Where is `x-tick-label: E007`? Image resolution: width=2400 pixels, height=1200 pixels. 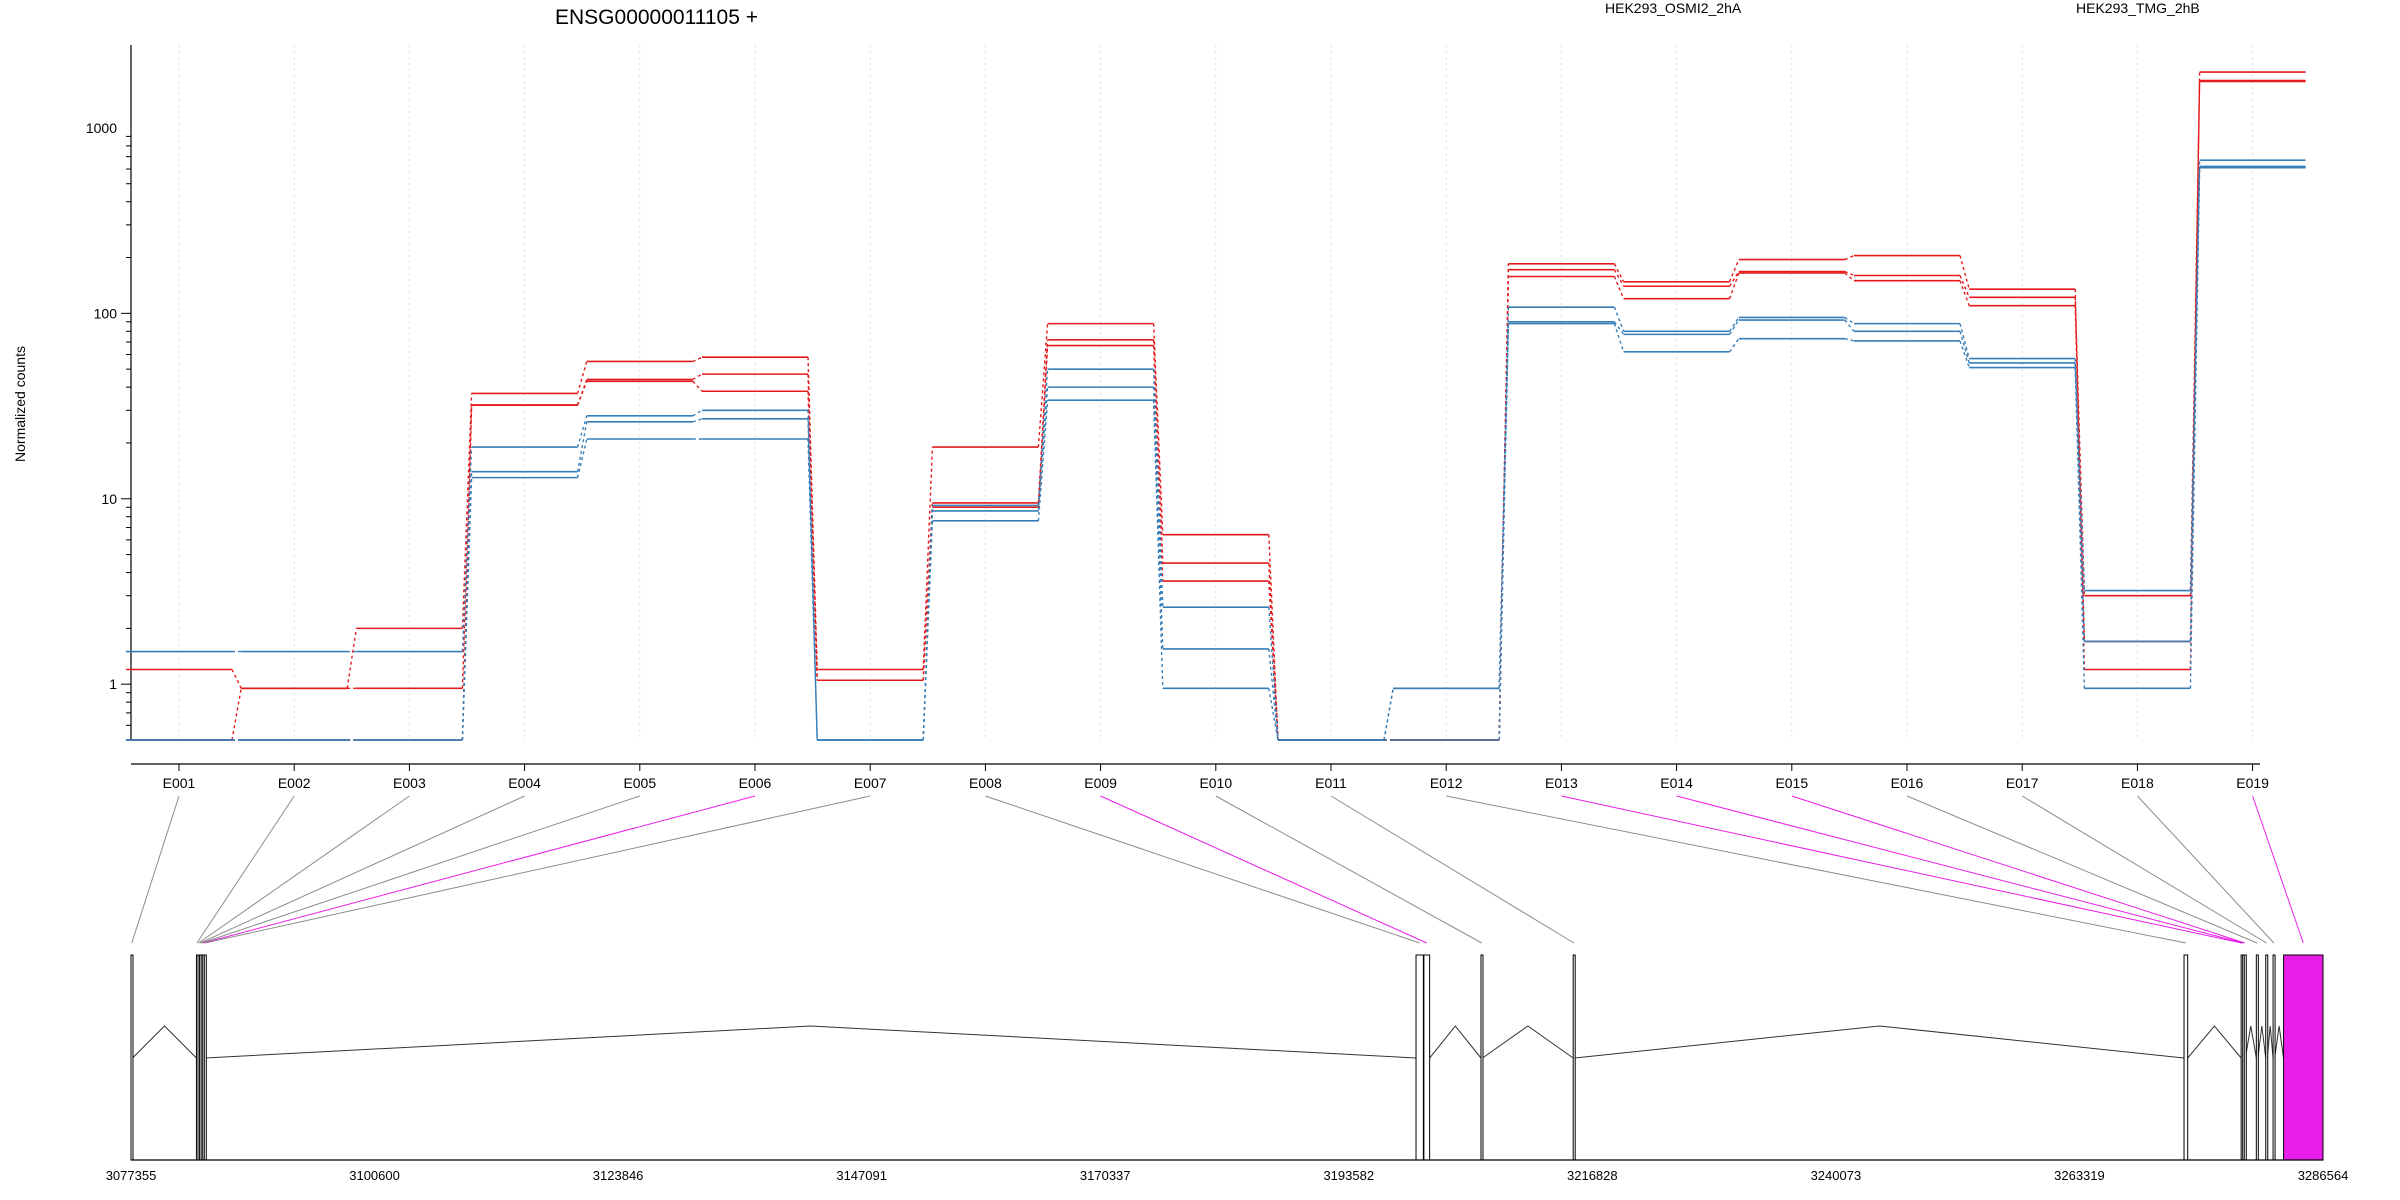 x-tick-label: E007 is located at coordinates (870, 783).